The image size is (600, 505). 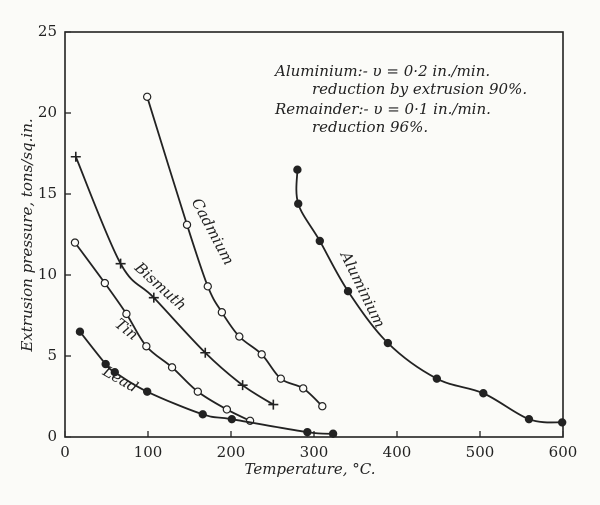 What do you see at coordinates (52, 355) in the screenshot?
I see `y-tick-label: 5` at bounding box center [52, 355].